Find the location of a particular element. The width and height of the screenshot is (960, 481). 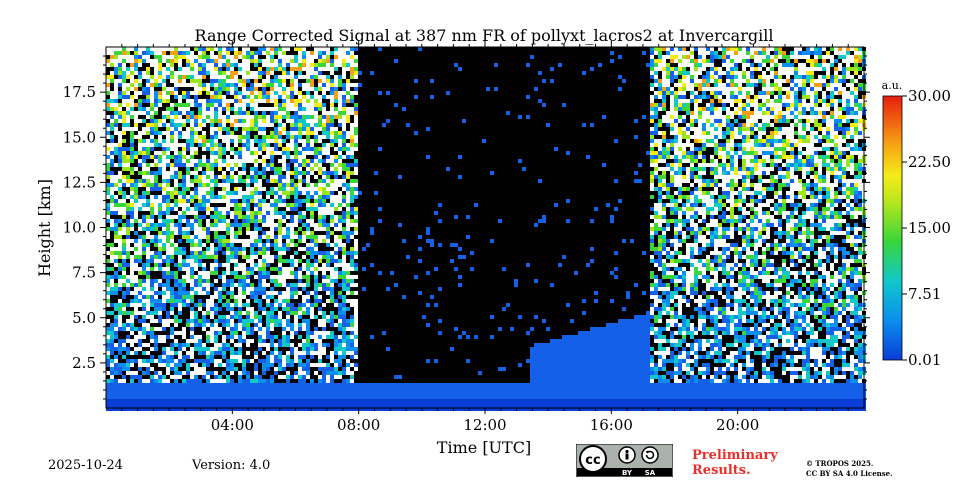

y-axis-label: Height [km] is located at coordinates (44, 228).